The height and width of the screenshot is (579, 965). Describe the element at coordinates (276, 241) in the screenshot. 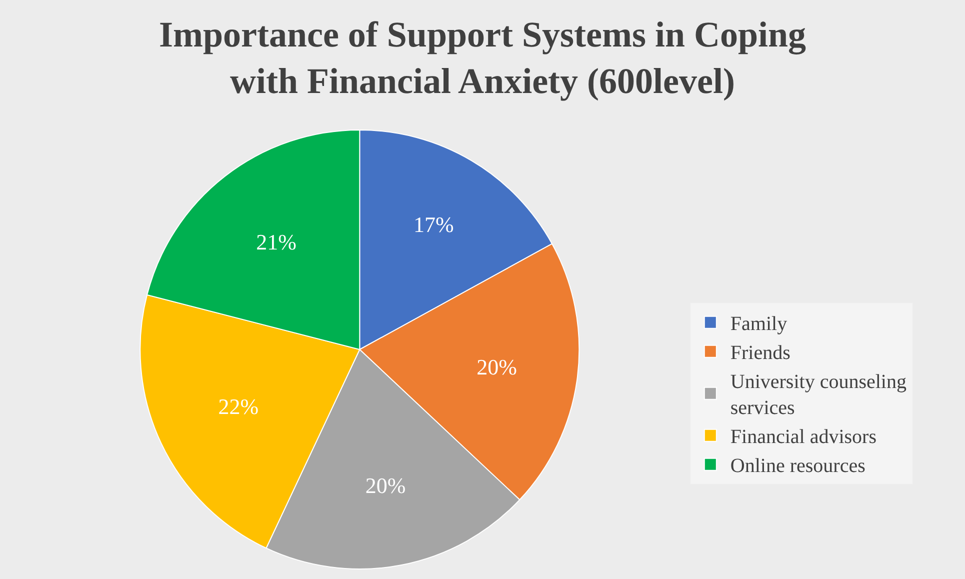

I see `data-label: 21%` at that location.